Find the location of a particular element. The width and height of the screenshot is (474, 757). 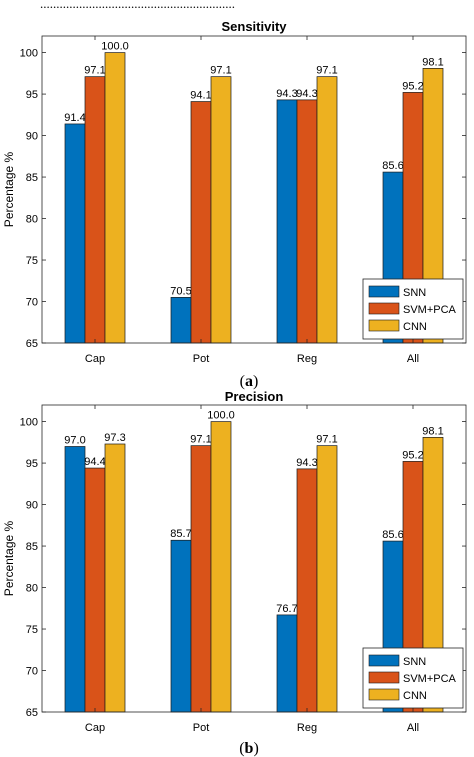

caption-letter: b is located at coordinates (249, 748).